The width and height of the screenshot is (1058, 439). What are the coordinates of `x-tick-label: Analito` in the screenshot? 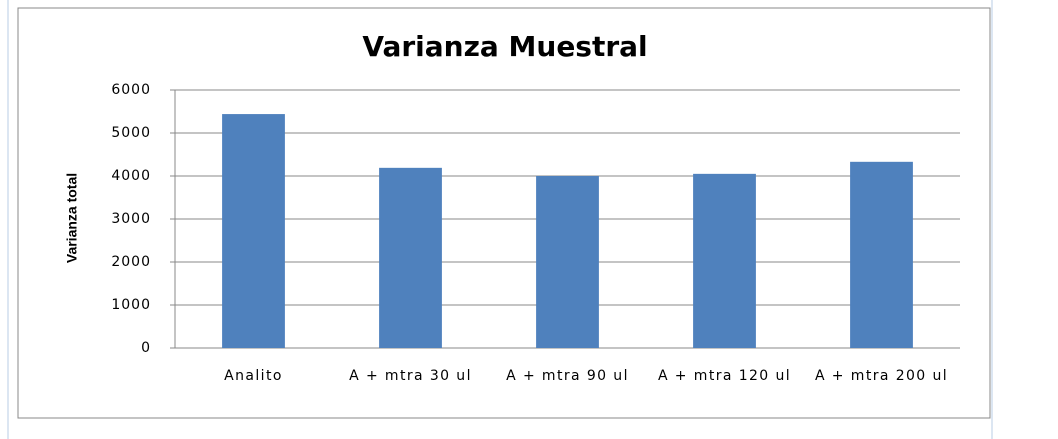 It's located at (253, 376).